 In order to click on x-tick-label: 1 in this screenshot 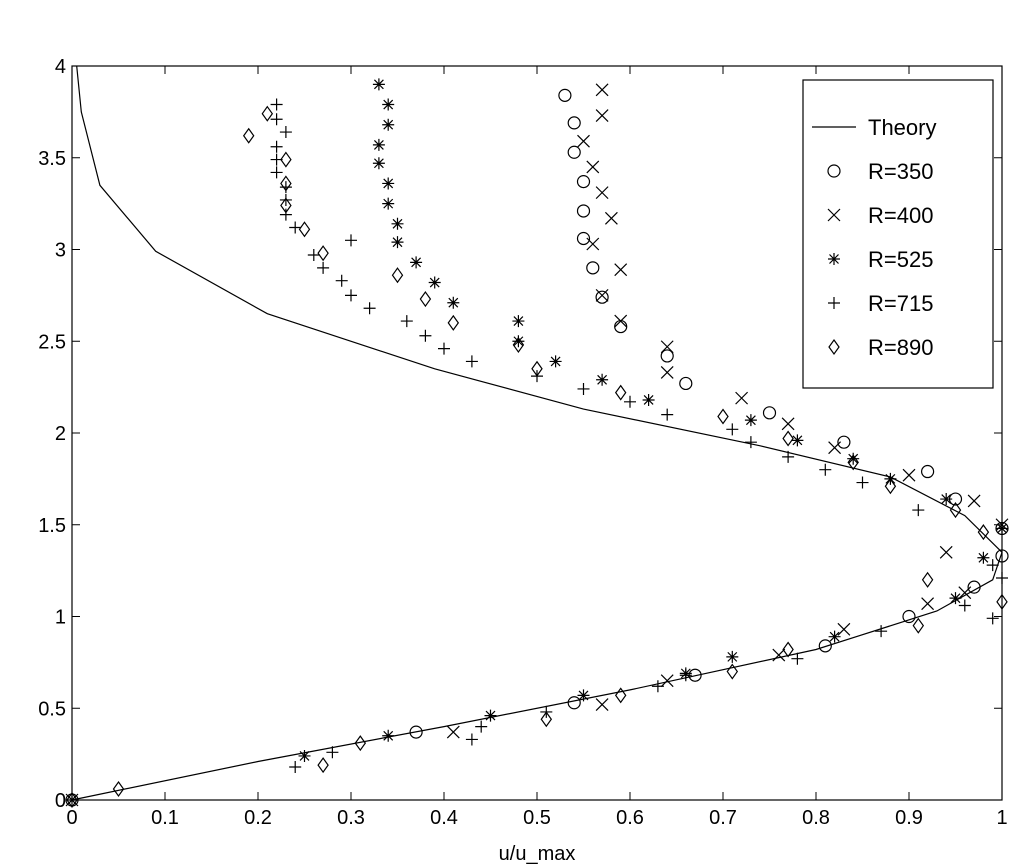, I will do `click(1001, 818)`.